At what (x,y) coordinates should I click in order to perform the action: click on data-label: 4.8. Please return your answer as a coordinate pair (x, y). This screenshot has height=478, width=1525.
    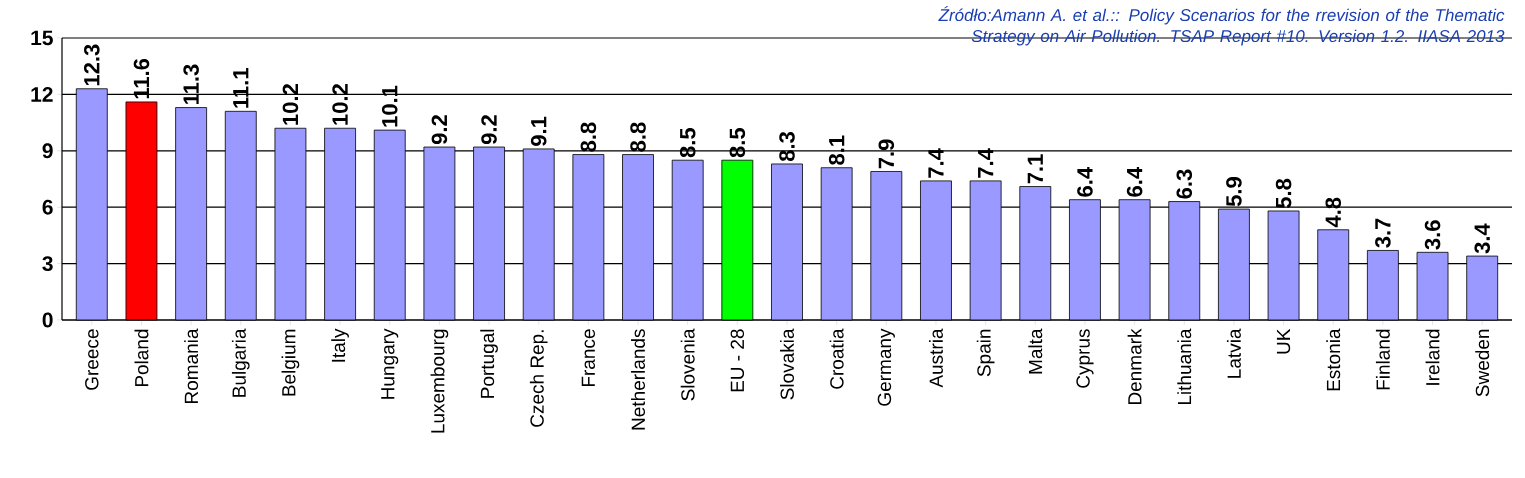
    Looking at the image, I should click on (1333, 212).